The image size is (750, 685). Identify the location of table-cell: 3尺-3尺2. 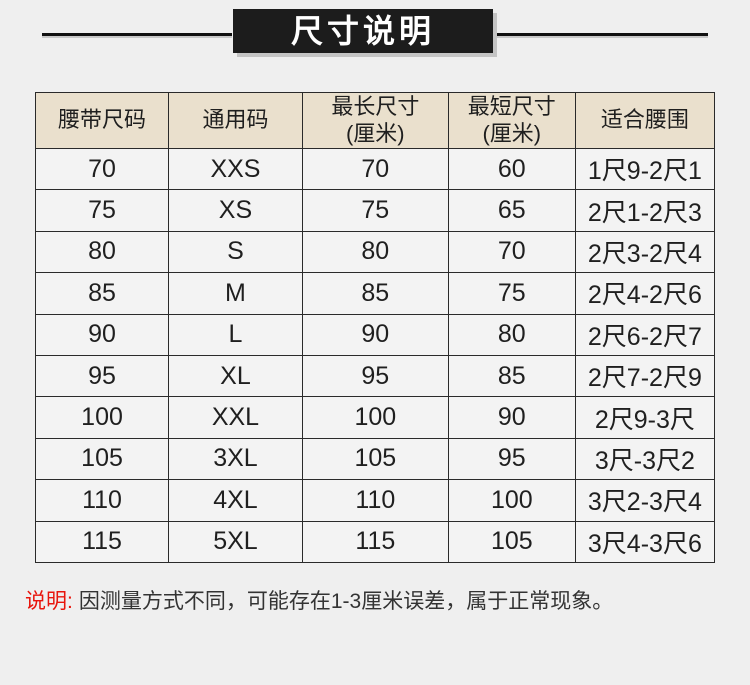
(645, 459).